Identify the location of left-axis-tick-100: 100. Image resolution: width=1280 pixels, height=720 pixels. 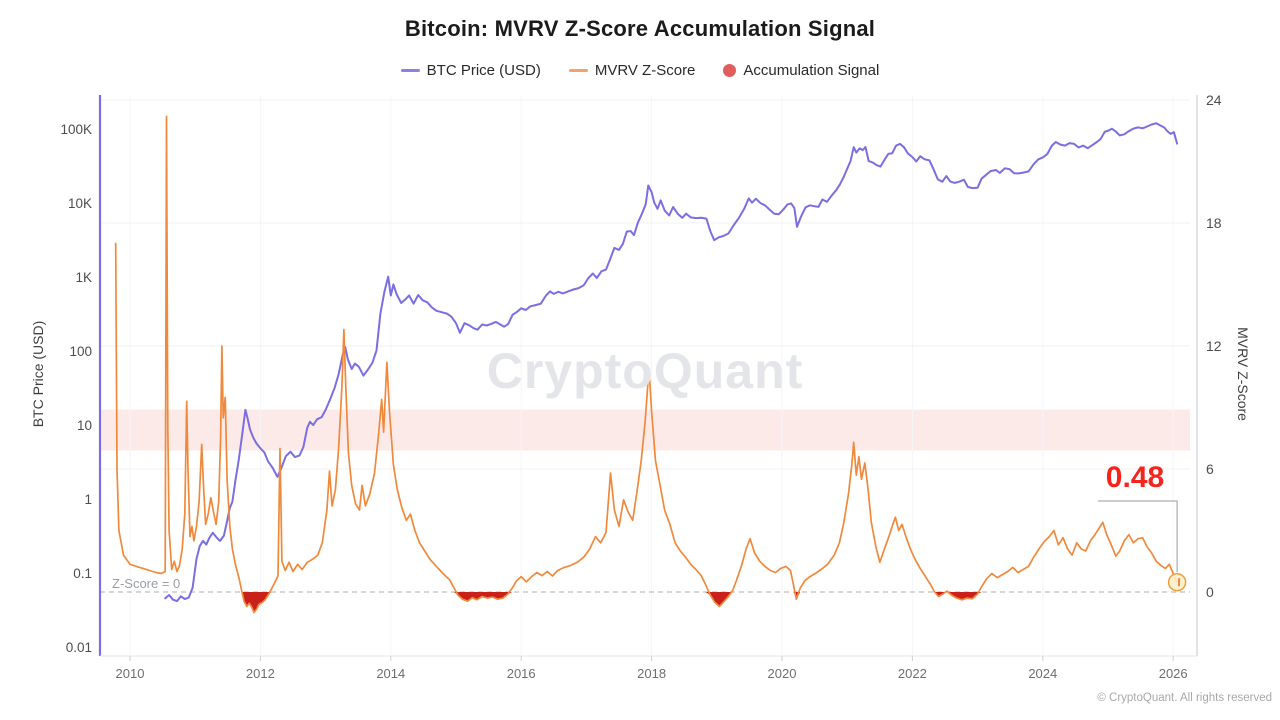
(80, 351).